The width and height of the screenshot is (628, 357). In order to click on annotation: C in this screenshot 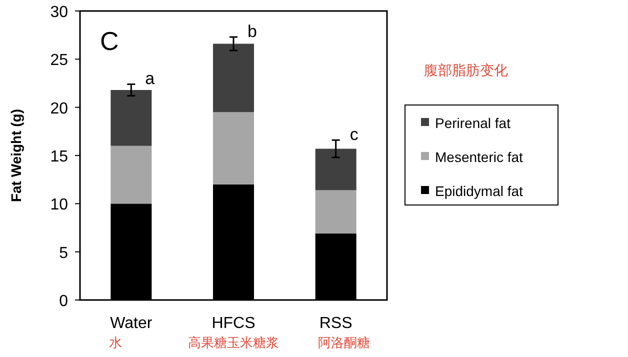, I will do `click(109, 41)`.